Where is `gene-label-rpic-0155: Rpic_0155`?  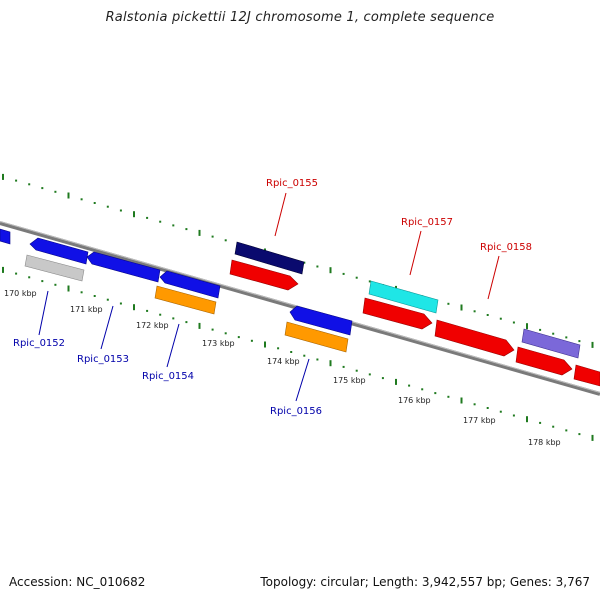 gene-label-rpic-0155: Rpic_0155 is located at coordinates (292, 183).